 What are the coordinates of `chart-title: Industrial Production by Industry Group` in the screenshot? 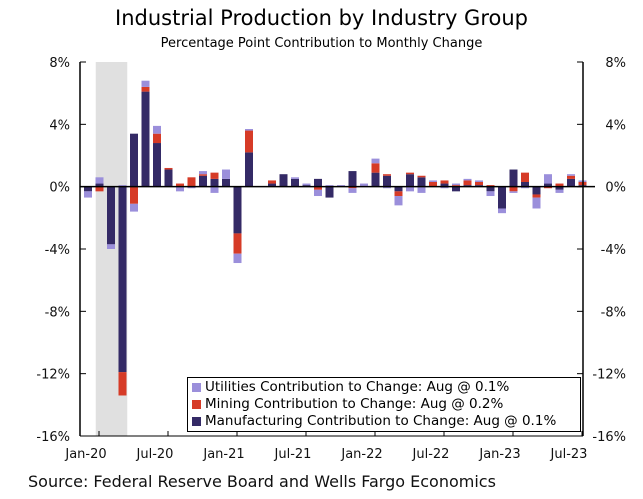 It's located at (321, 18).